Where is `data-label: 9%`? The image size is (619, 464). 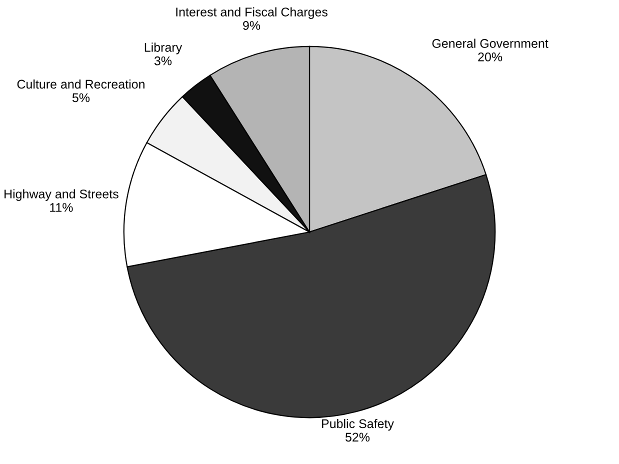 data-label: 9% is located at coordinates (251, 25).